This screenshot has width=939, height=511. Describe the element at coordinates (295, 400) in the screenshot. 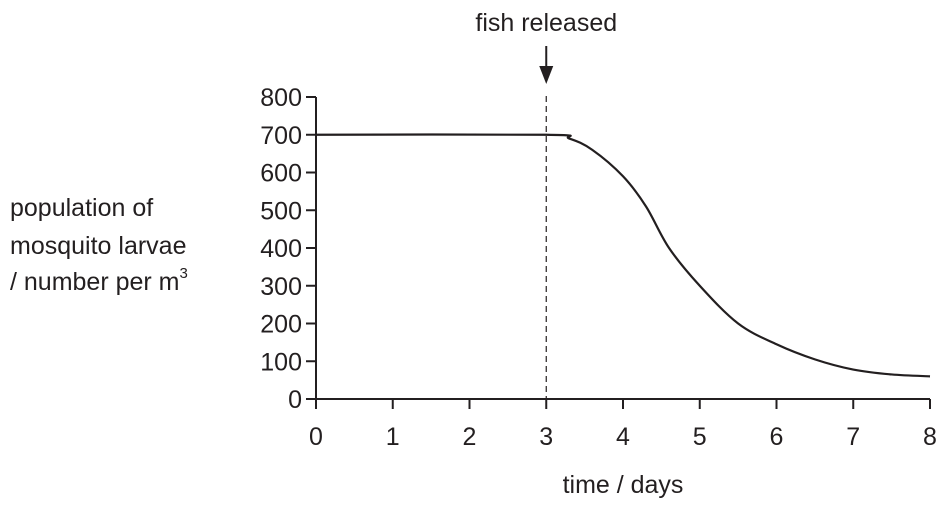

I see `y-tick-label-0: 0` at that location.